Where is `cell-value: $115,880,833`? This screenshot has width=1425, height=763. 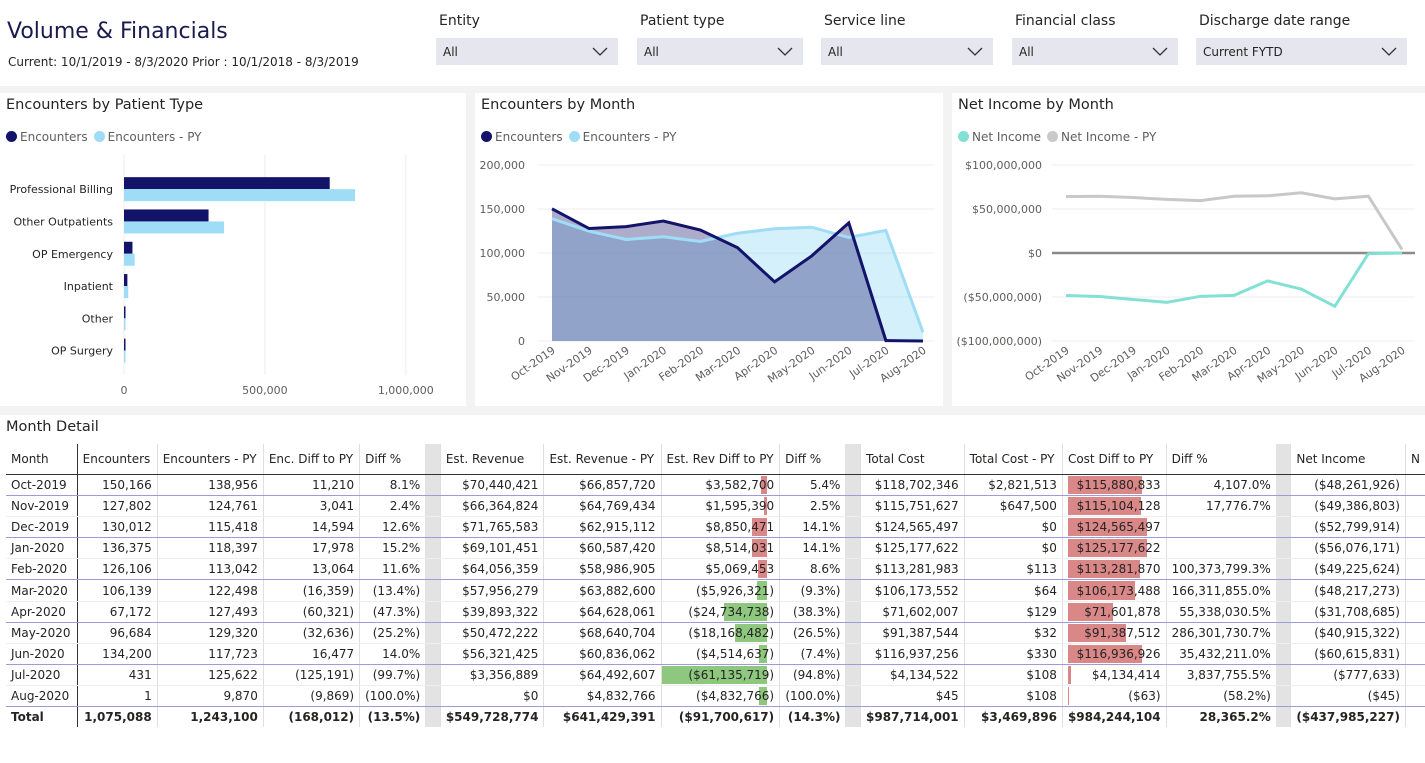 cell-value: $115,880,833 is located at coordinates (1118, 485).